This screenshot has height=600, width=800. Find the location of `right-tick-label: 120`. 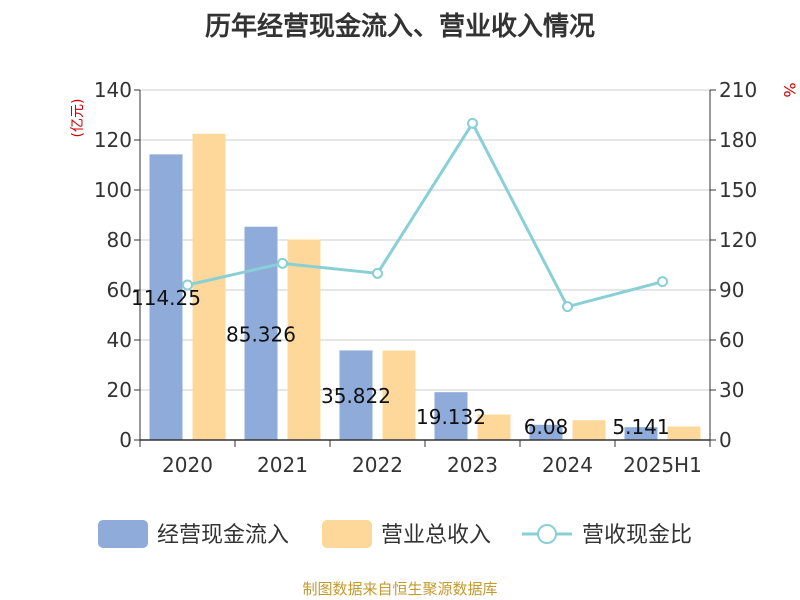

right-tick-label: 120 is located at coordinates (738, 240).